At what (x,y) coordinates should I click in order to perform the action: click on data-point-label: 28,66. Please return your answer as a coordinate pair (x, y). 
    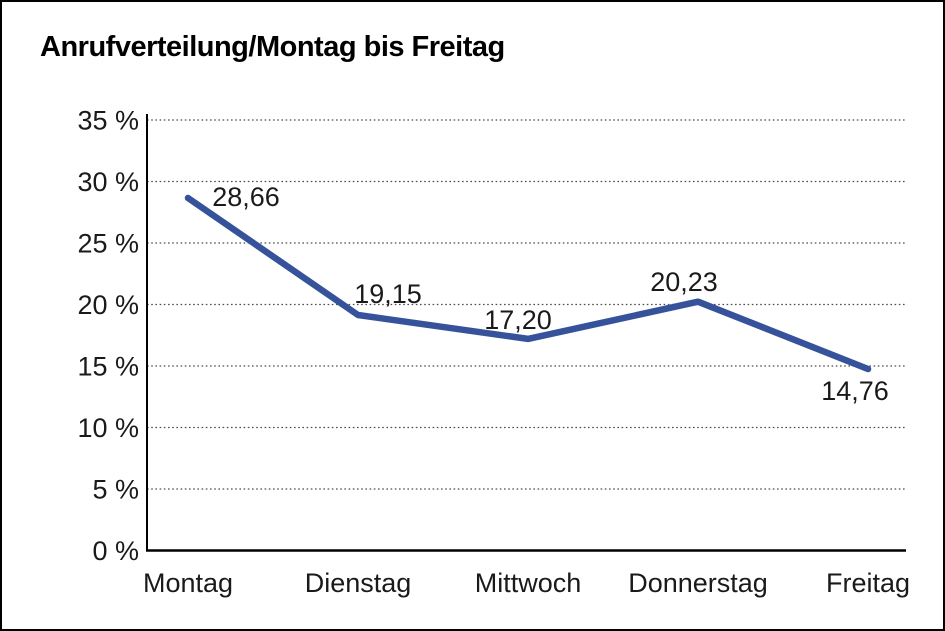
    Looking at the image, I should click on (246, 197).